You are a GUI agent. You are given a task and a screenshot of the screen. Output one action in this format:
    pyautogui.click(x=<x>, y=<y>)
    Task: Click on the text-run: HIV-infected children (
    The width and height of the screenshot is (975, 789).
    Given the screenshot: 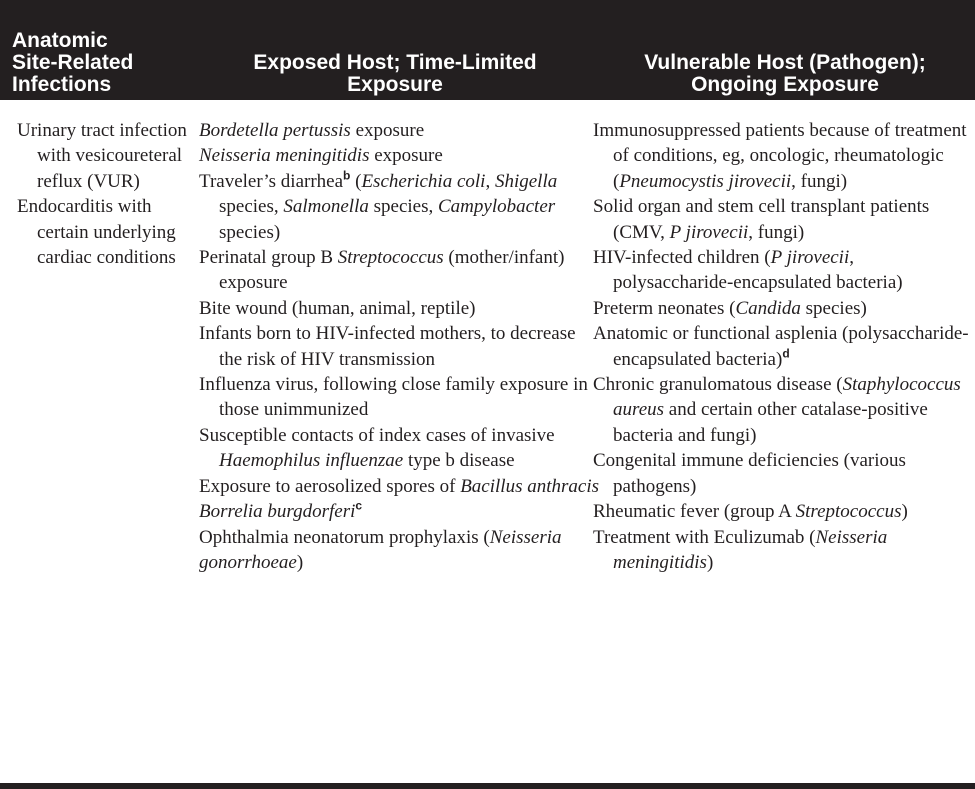 What is the action you would take?
    pyautogui.click(x=682, y=258)
    